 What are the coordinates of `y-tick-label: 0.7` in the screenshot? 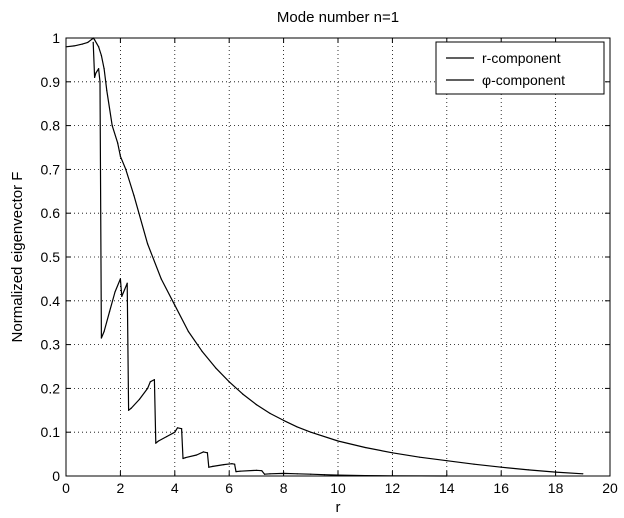 It's located at (51, 169).